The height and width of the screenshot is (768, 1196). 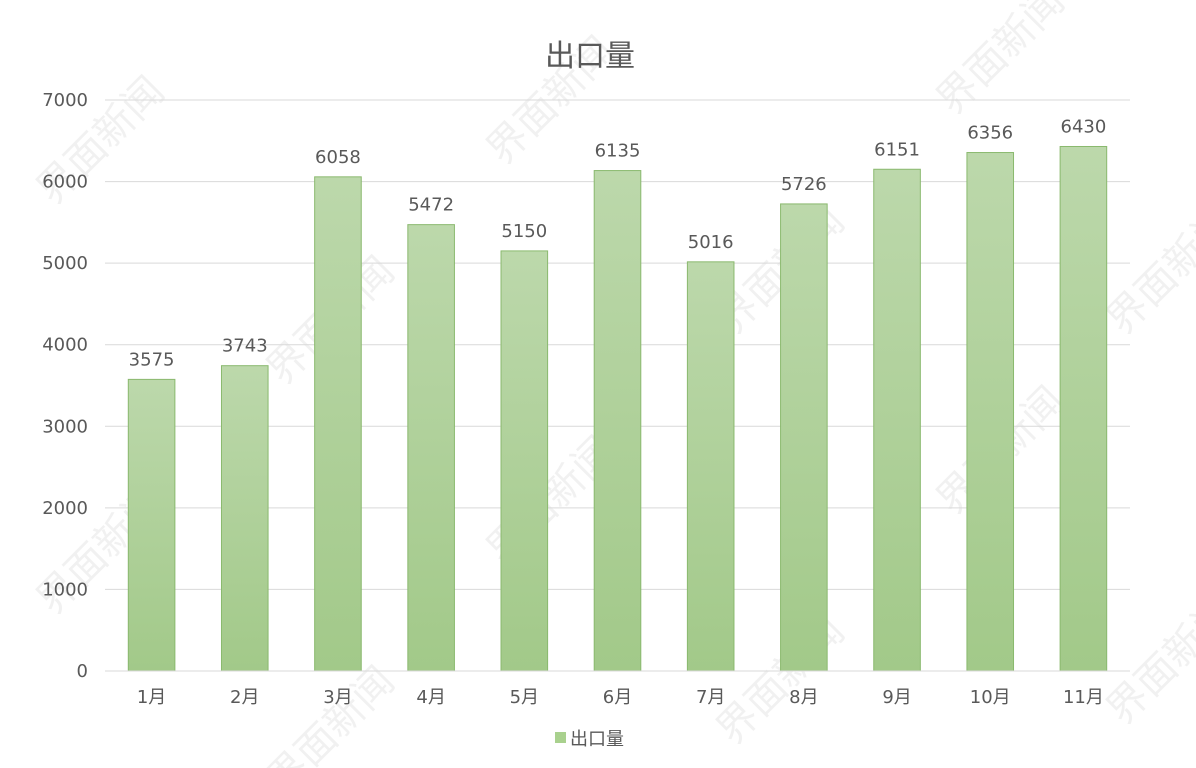 I want to click on chart-title: 出口量, so click(x=590, y=56).